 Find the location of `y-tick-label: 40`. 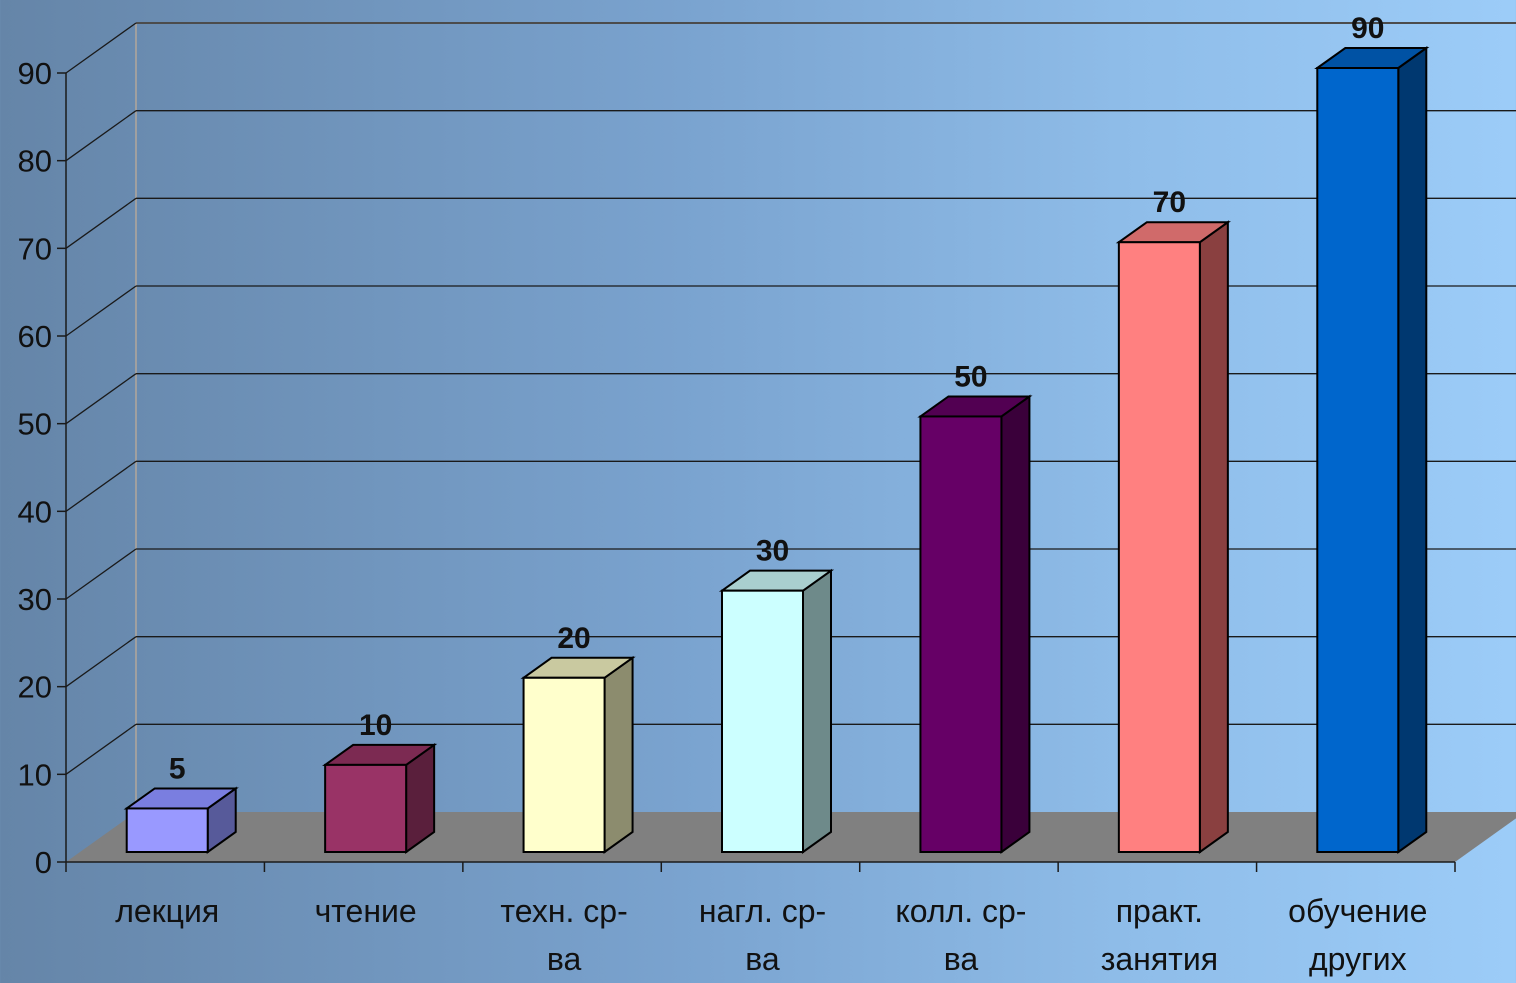

y-tick-label: 40 is located at coordinates (35, 511).